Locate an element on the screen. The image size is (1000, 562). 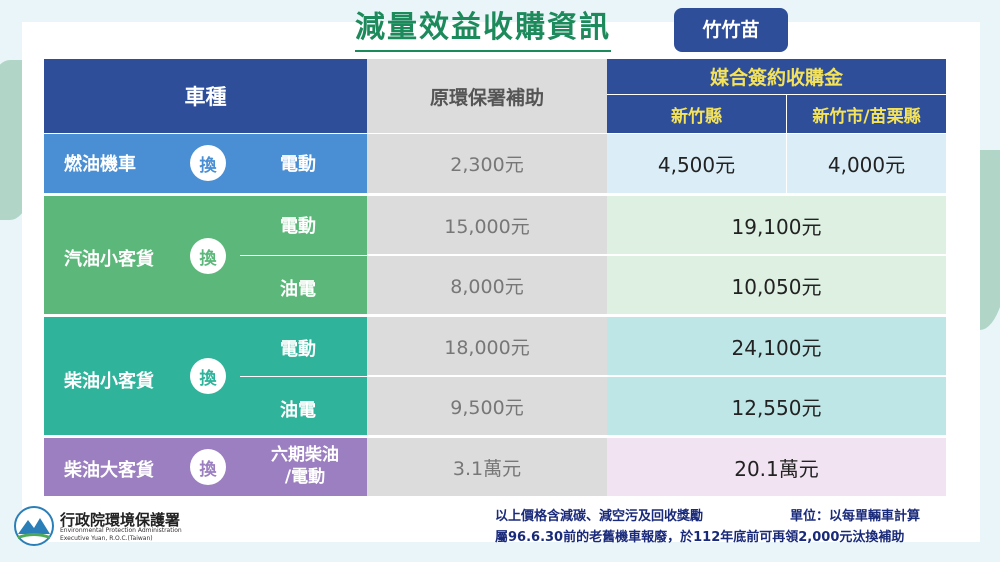
purchase-value: 4,000元 is located at coordinates (866, 165).